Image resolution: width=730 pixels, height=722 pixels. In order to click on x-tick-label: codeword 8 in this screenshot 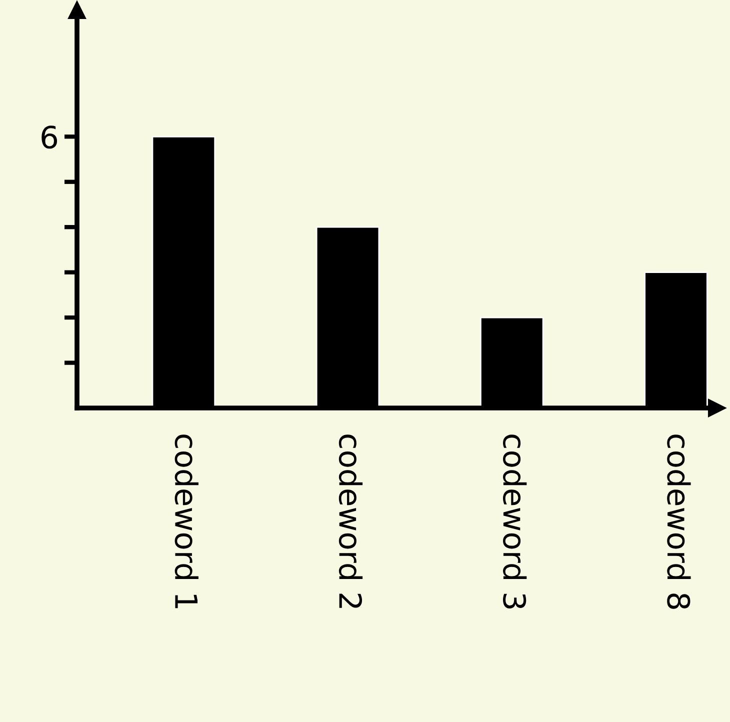, I will do `click(679, 521)`.